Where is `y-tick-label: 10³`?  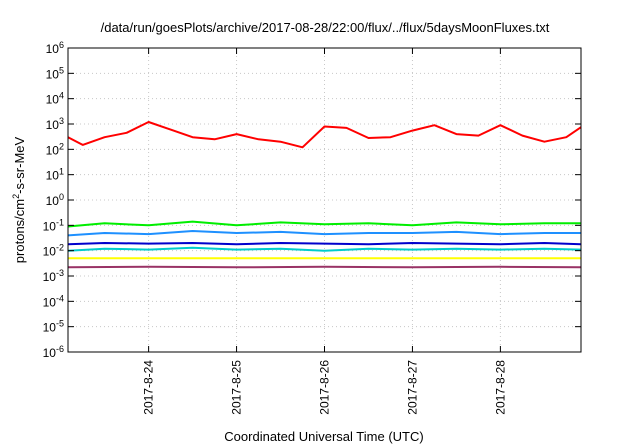 y-tick-label: 10³ is located at coordinates (55, 124).